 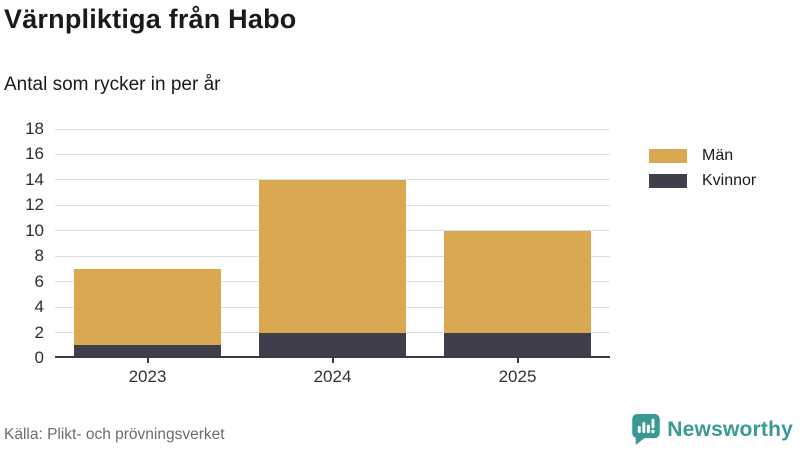 I want to click on x-tick-label: 2023, so click(x=147, y=376).